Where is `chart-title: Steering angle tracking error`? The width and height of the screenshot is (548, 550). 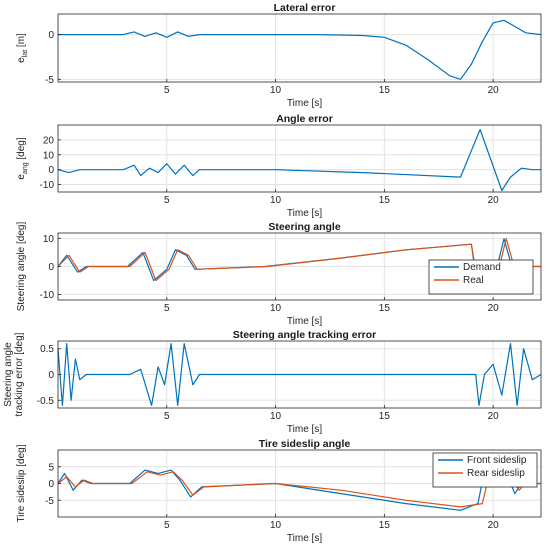
chart-title: Steering angle tracking error is located at coordinates (305, 335).